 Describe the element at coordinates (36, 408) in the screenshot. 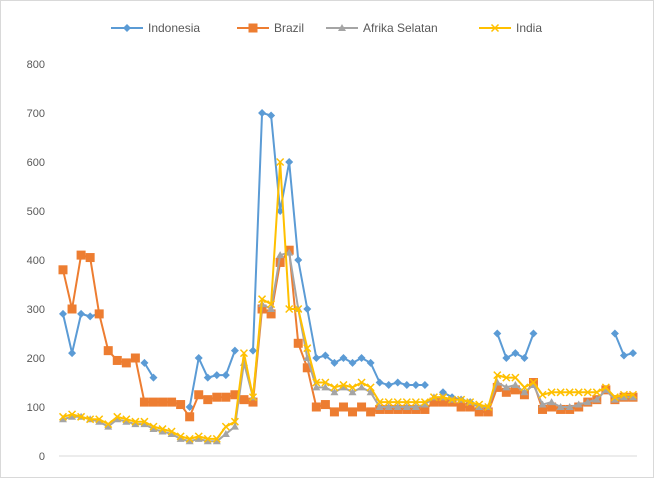

I see `y-tick-label: 100` at that location.